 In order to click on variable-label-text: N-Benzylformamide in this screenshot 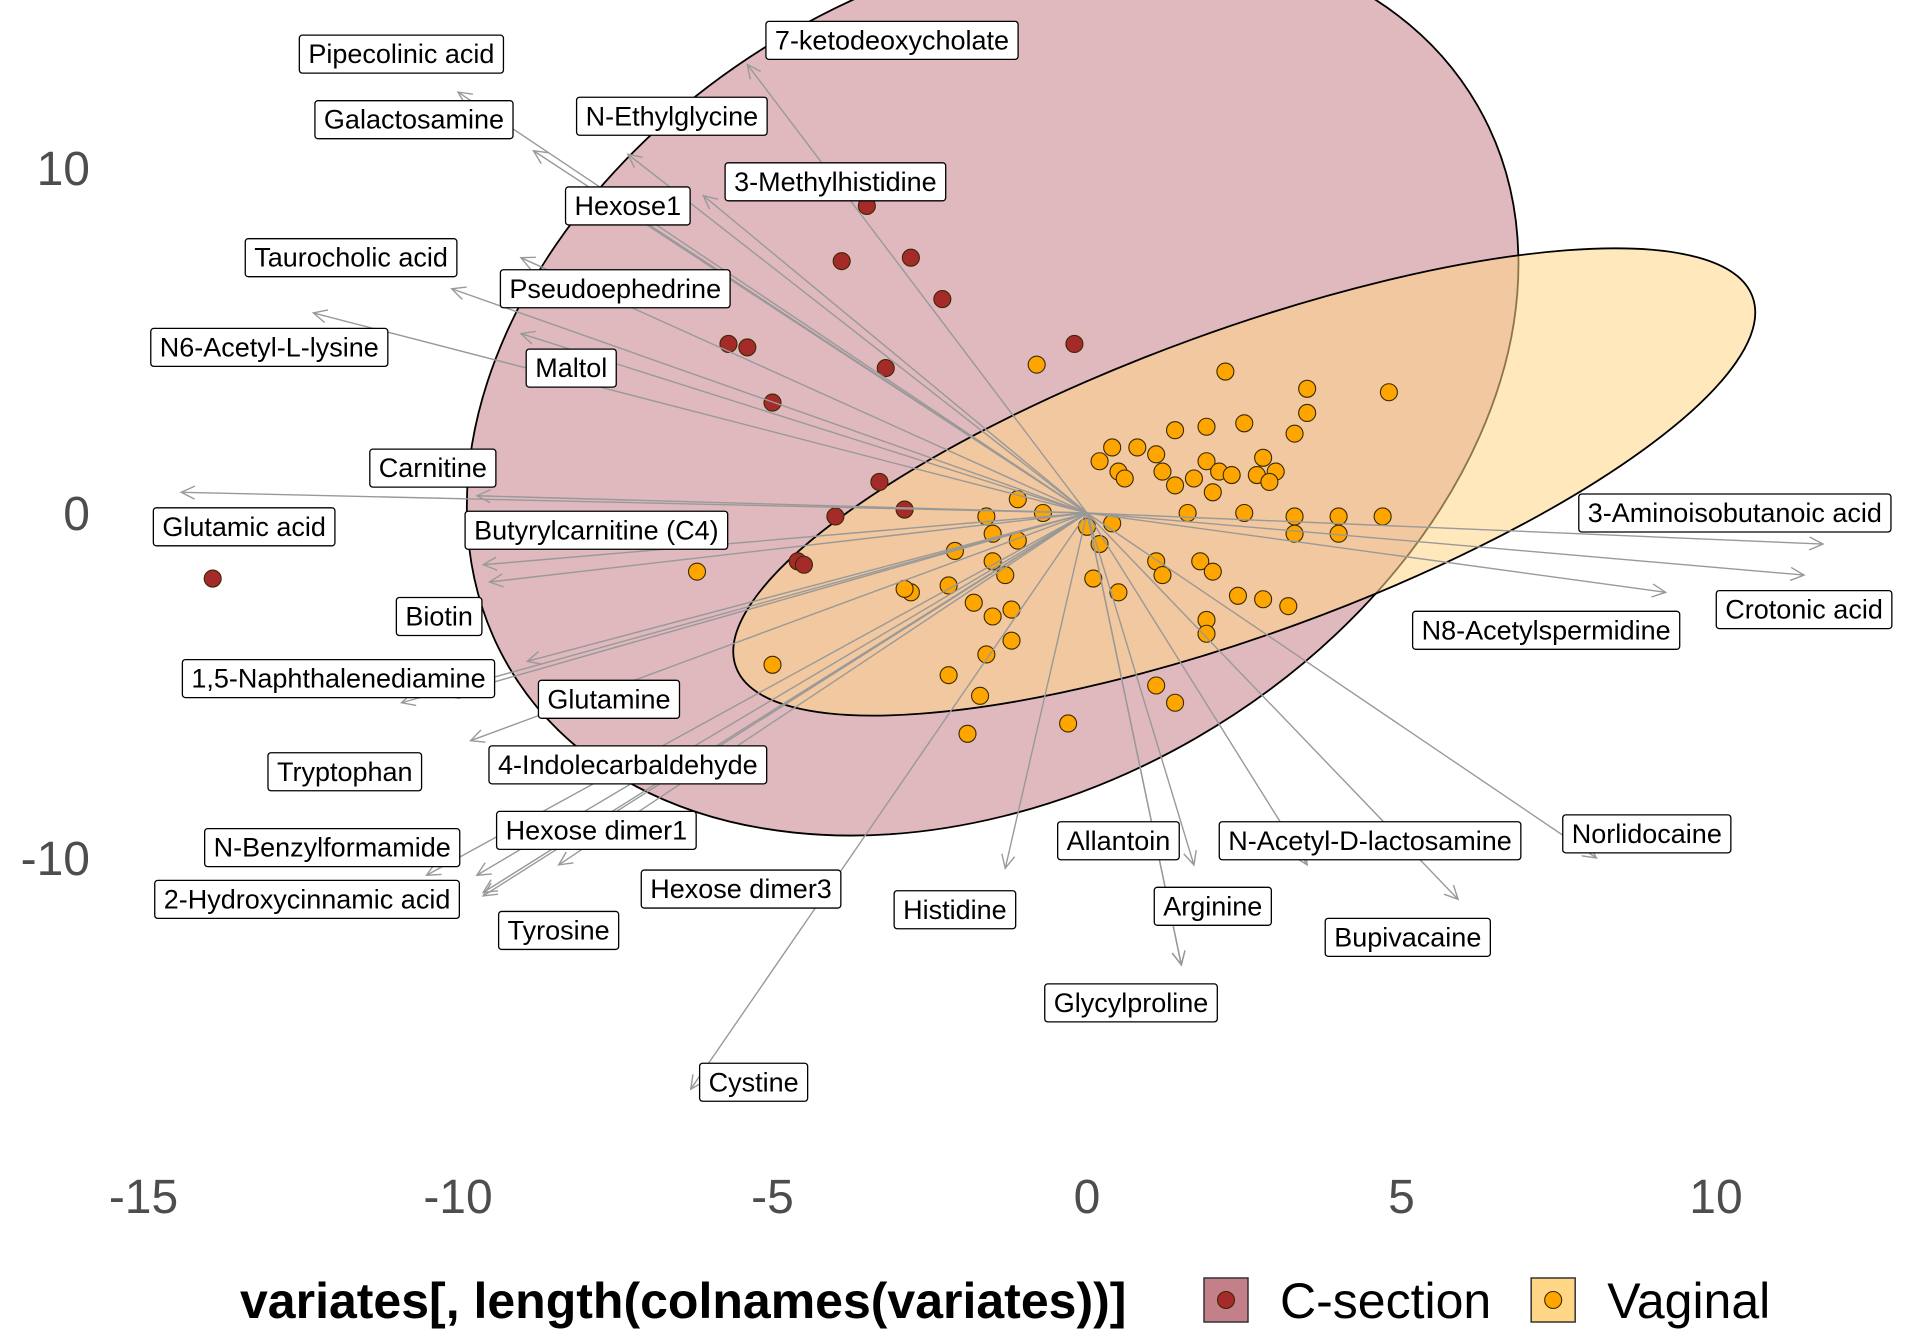, I will do `click(332, 848)`.